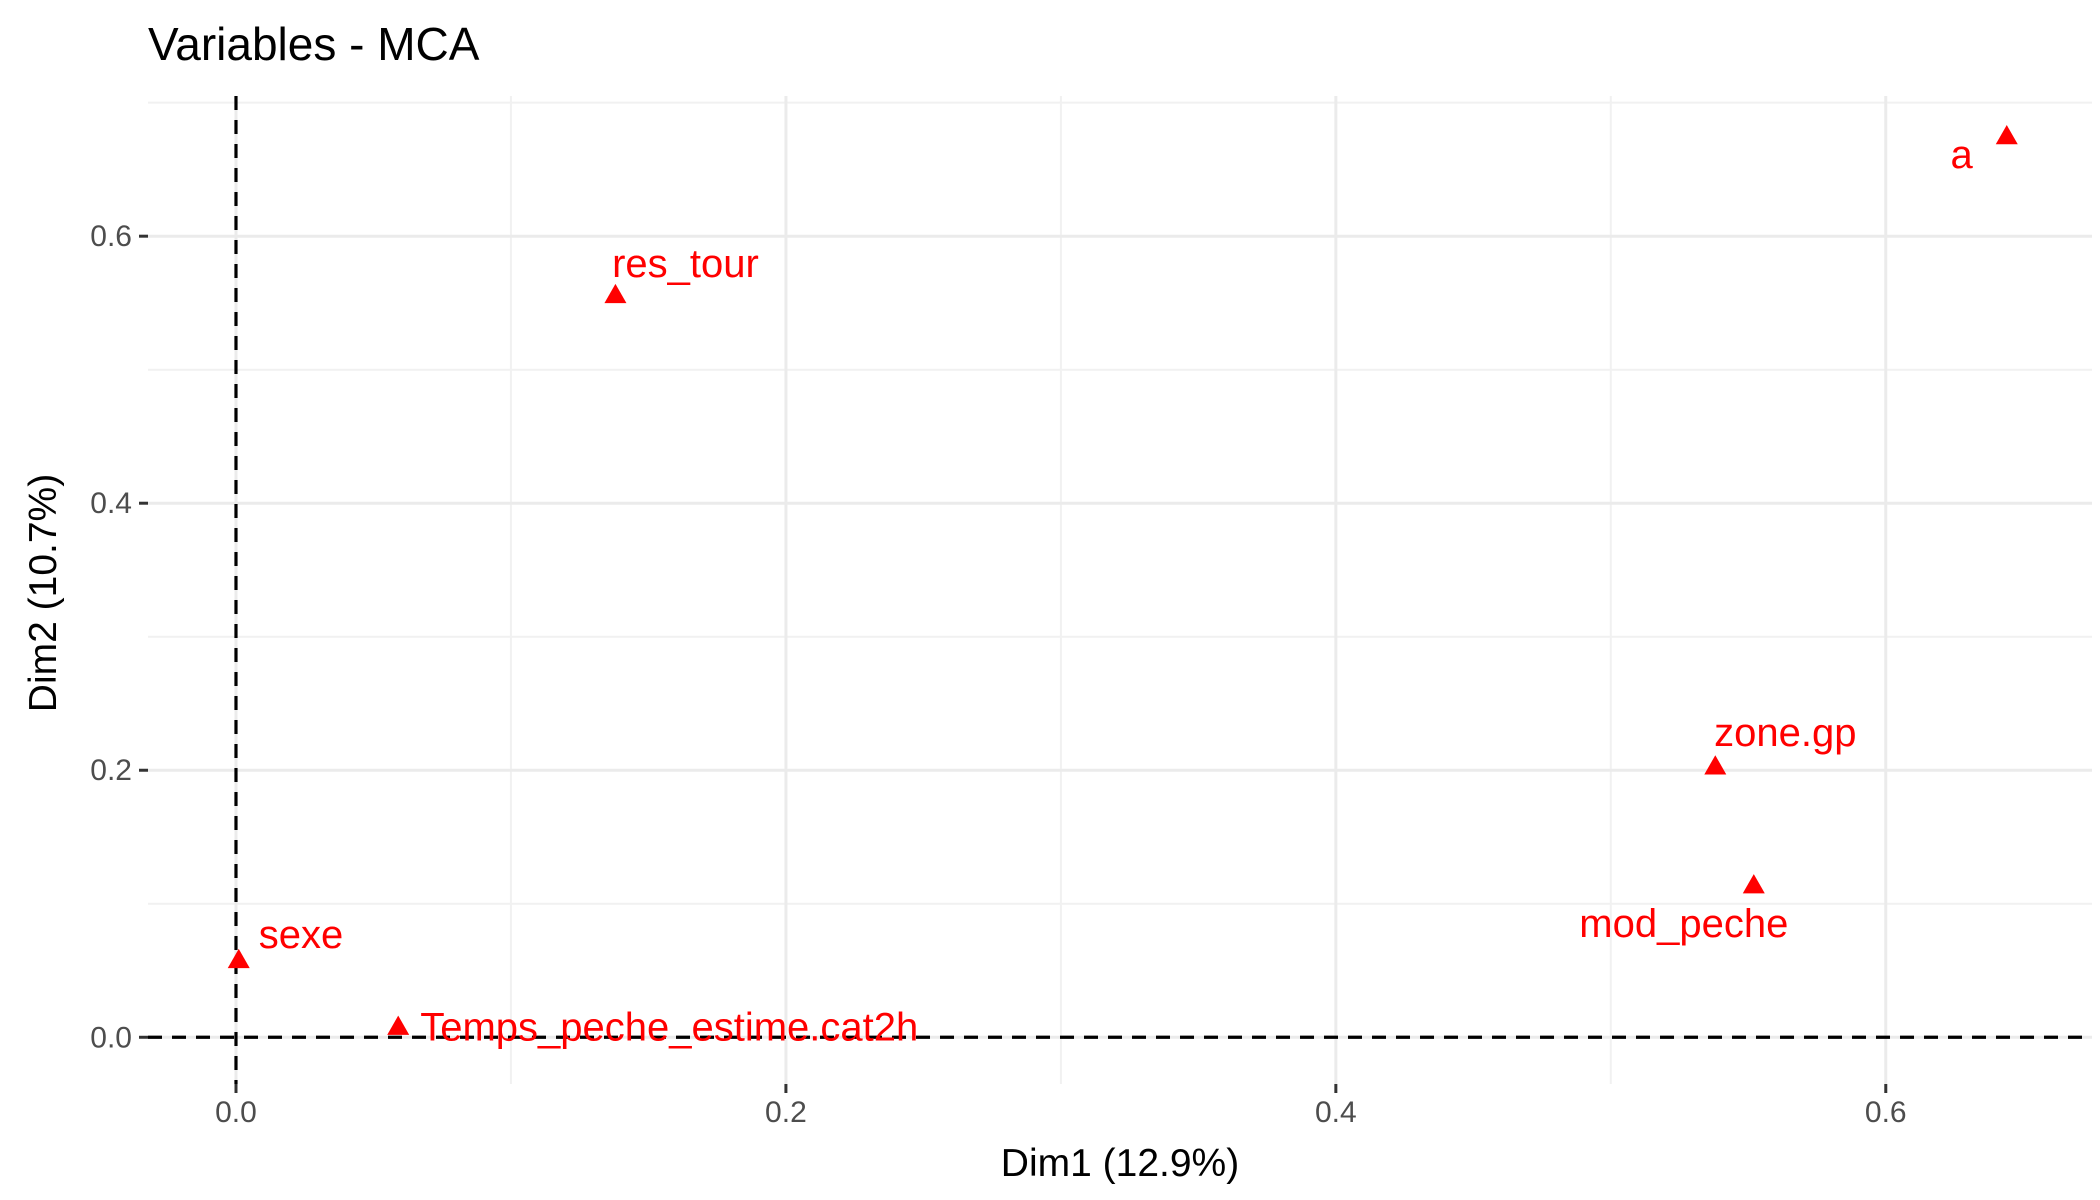 This screenshot has height=1200, width=2100. Describe the element at coordinates (669, 1028) in the screenshot. I see `point-label-temps-peche-estime-cat2h: Temps_peche_estime.cat2h` at that location.